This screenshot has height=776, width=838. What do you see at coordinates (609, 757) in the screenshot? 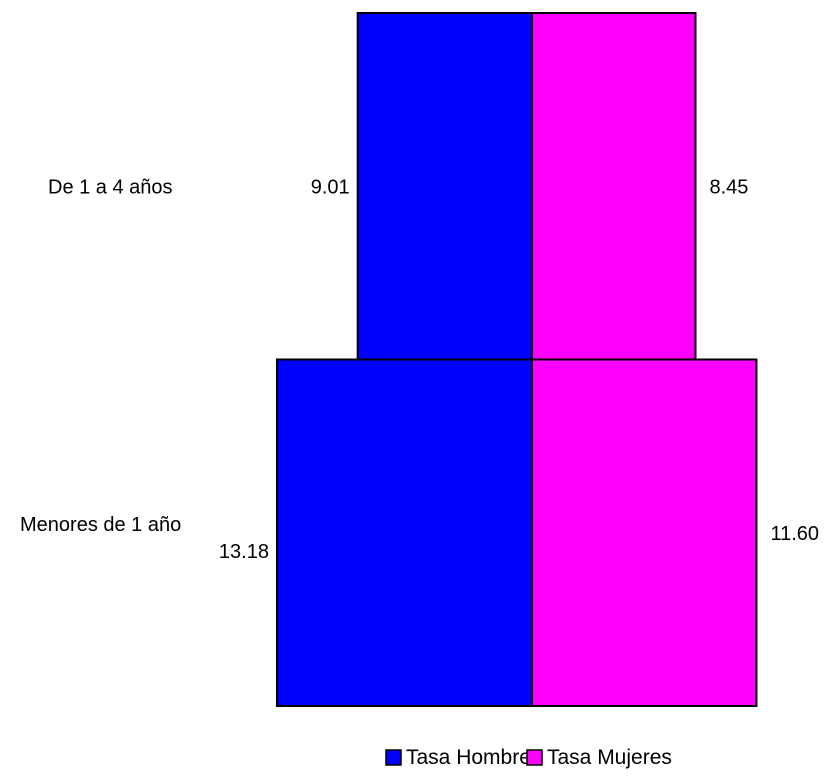
I see `legend-label-tasa-mujeres: Tasa Mujeres` at bounding box center [609, 757].